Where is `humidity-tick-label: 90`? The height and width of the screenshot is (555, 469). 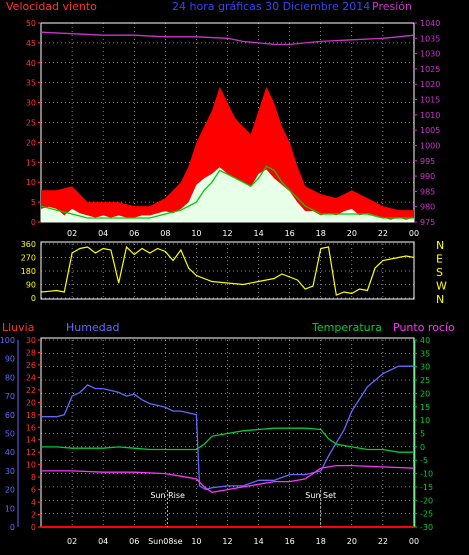
humidity-tick-label: 90 is located at coordinates (10, 359).